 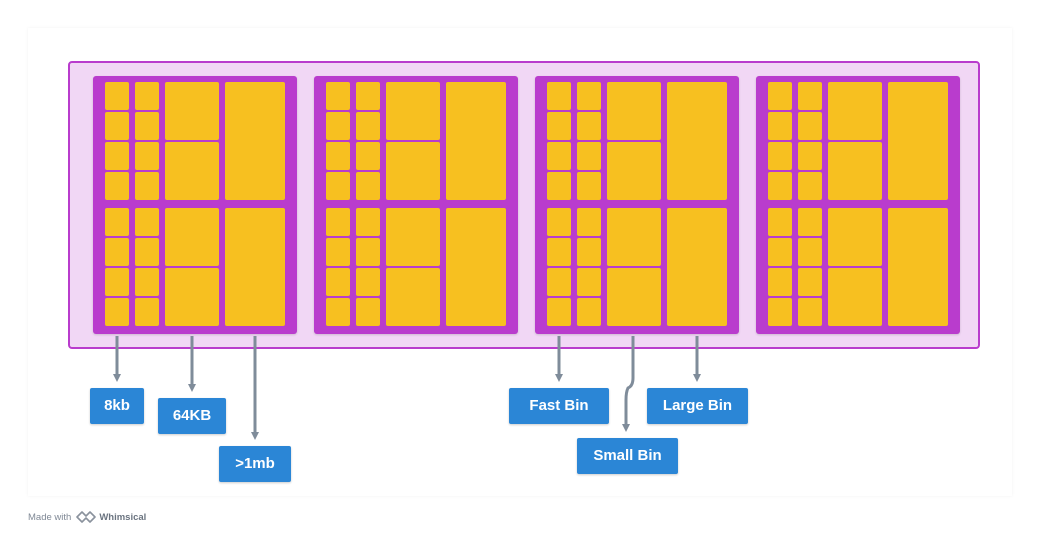 I want to click on tag-large-bin: Large Bin, so click(x=697, y=406).